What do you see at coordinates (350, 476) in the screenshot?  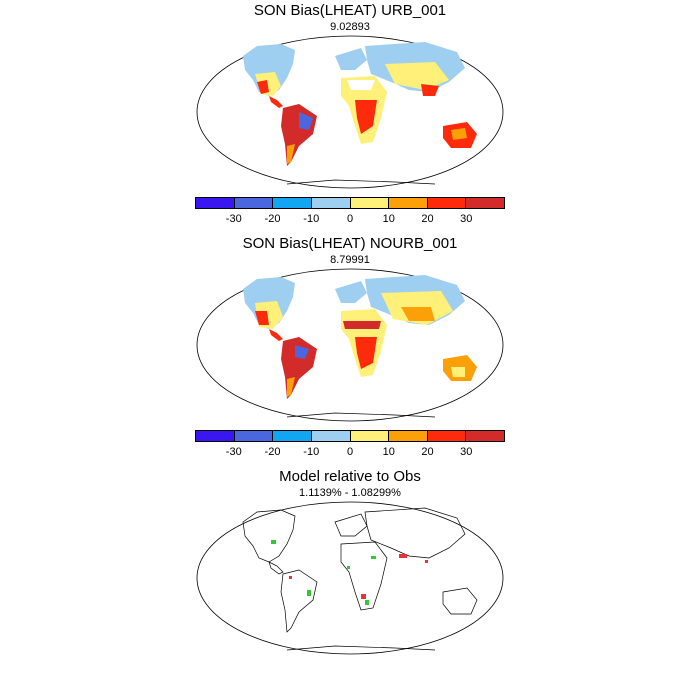 I see `panel3-title: Model relative to Obs` at bounding box center [350, 476].